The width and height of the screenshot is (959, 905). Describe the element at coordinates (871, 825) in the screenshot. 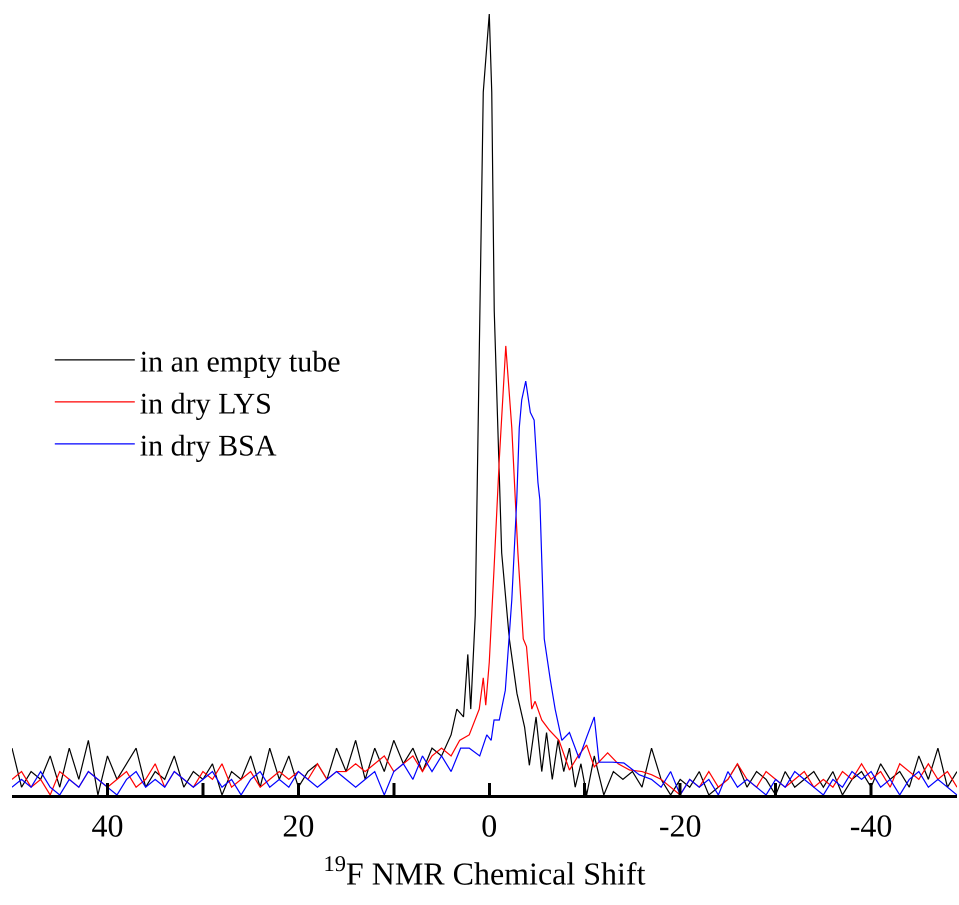

I see `x-tick-label: -40` at that location.